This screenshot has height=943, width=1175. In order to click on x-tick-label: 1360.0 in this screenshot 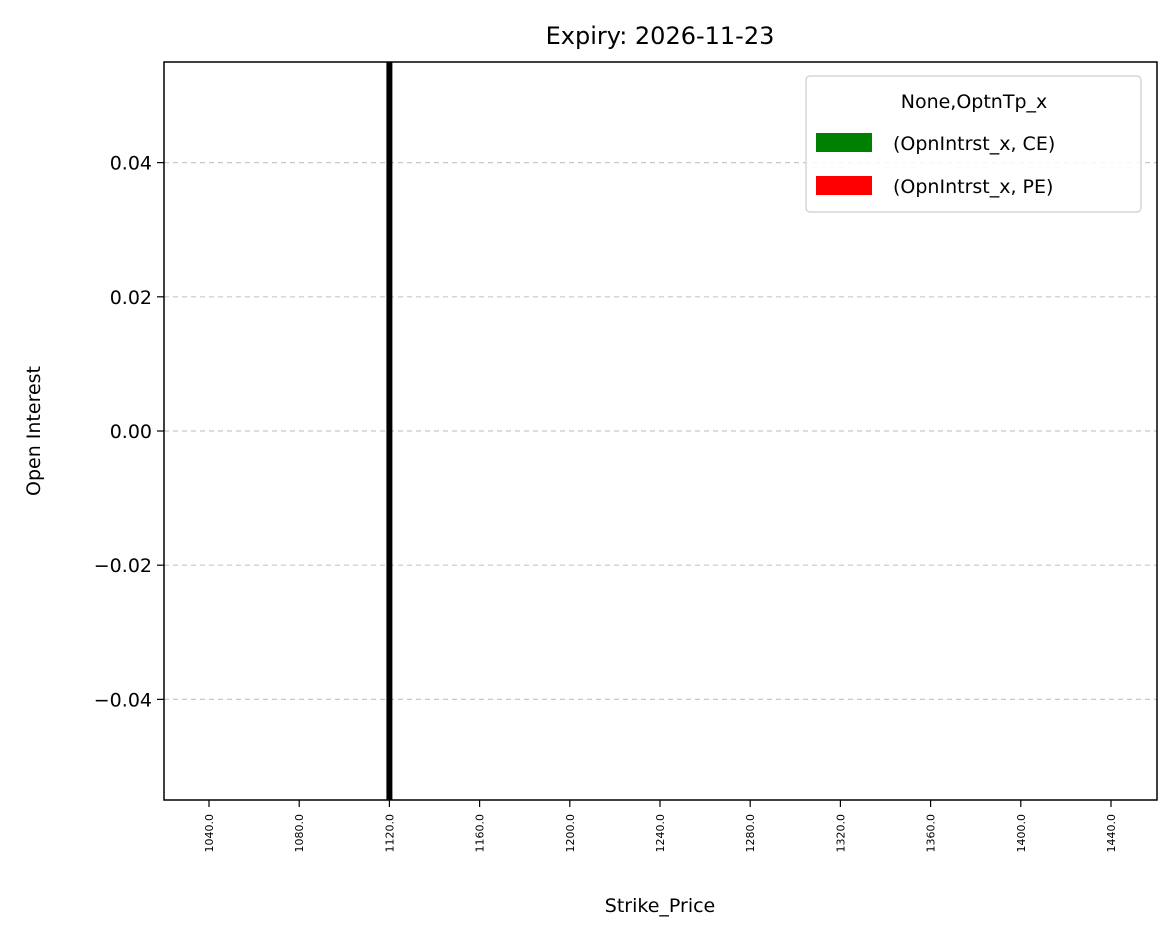, I will do `click(931, 833)`.